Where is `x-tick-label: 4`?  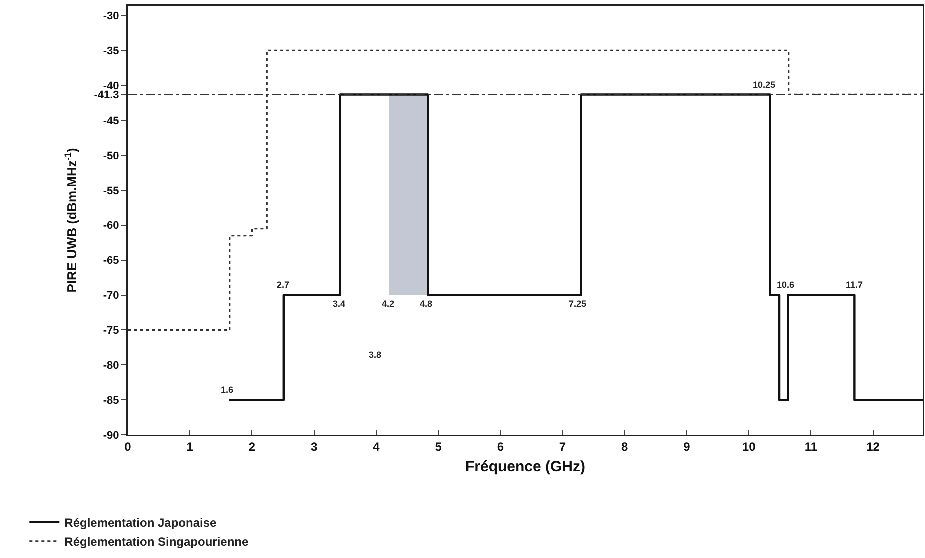
x-tick-label: 4 is located at coordinates (376, 447).